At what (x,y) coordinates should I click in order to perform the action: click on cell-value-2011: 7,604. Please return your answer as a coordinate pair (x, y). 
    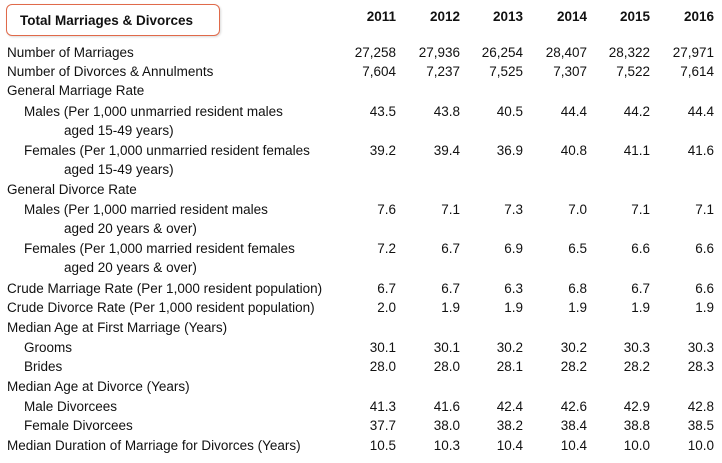
    Looking at the image, I should click on (379, 71).